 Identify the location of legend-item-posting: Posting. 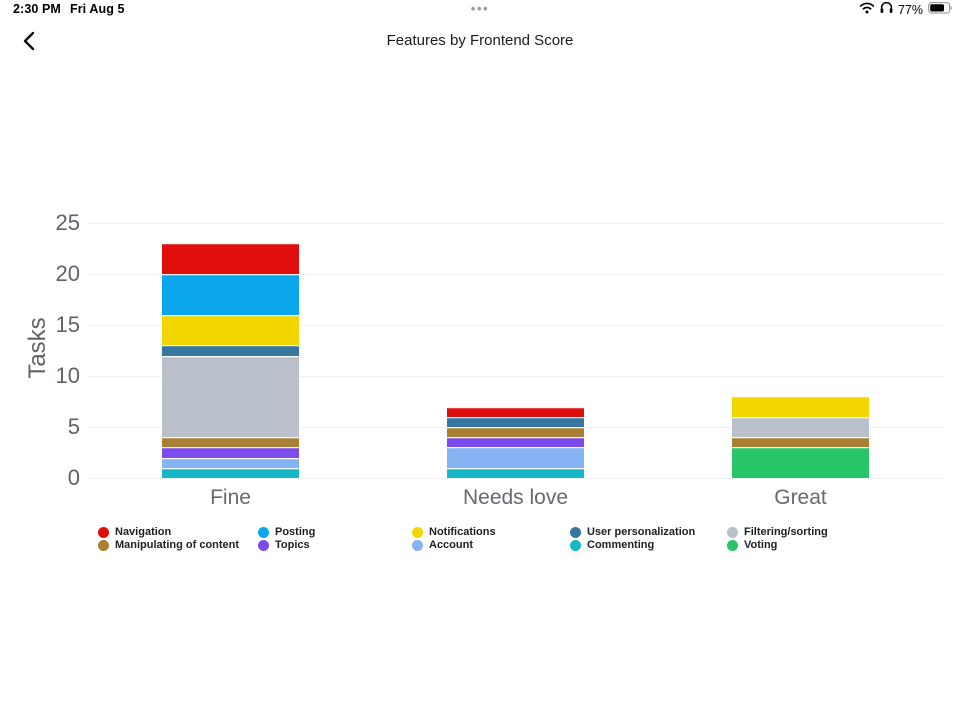
(286, 532).